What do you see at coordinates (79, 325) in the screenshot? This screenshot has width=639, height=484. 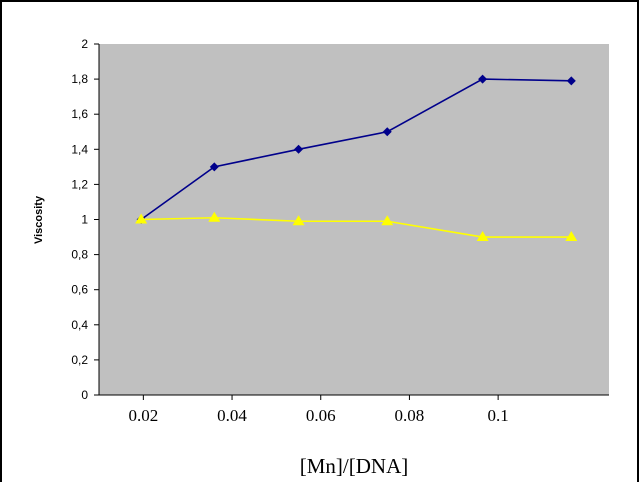 I see `y-tick-label: 0,4` at bounding box center [79, 325].